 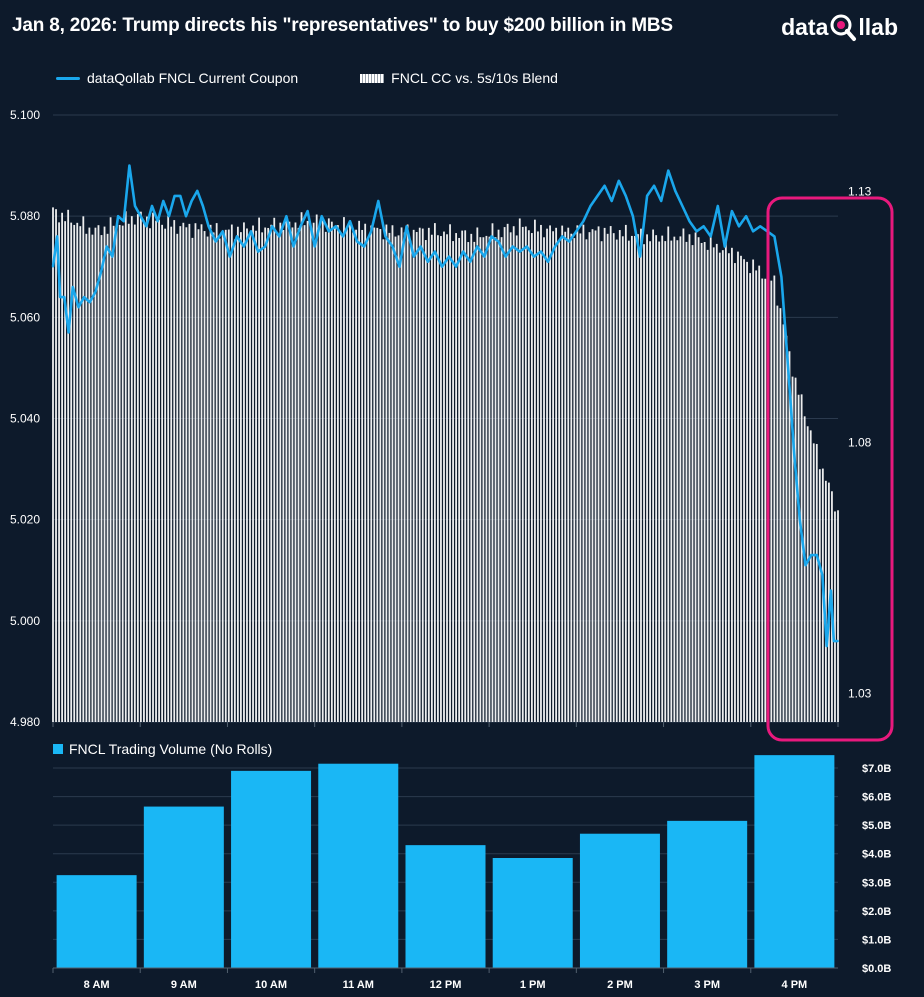 What do you see at coordinates (876, 826) in the screenshot?
I see `volume-y-tick-label: $5.0B` at bounding box center [876, 826].